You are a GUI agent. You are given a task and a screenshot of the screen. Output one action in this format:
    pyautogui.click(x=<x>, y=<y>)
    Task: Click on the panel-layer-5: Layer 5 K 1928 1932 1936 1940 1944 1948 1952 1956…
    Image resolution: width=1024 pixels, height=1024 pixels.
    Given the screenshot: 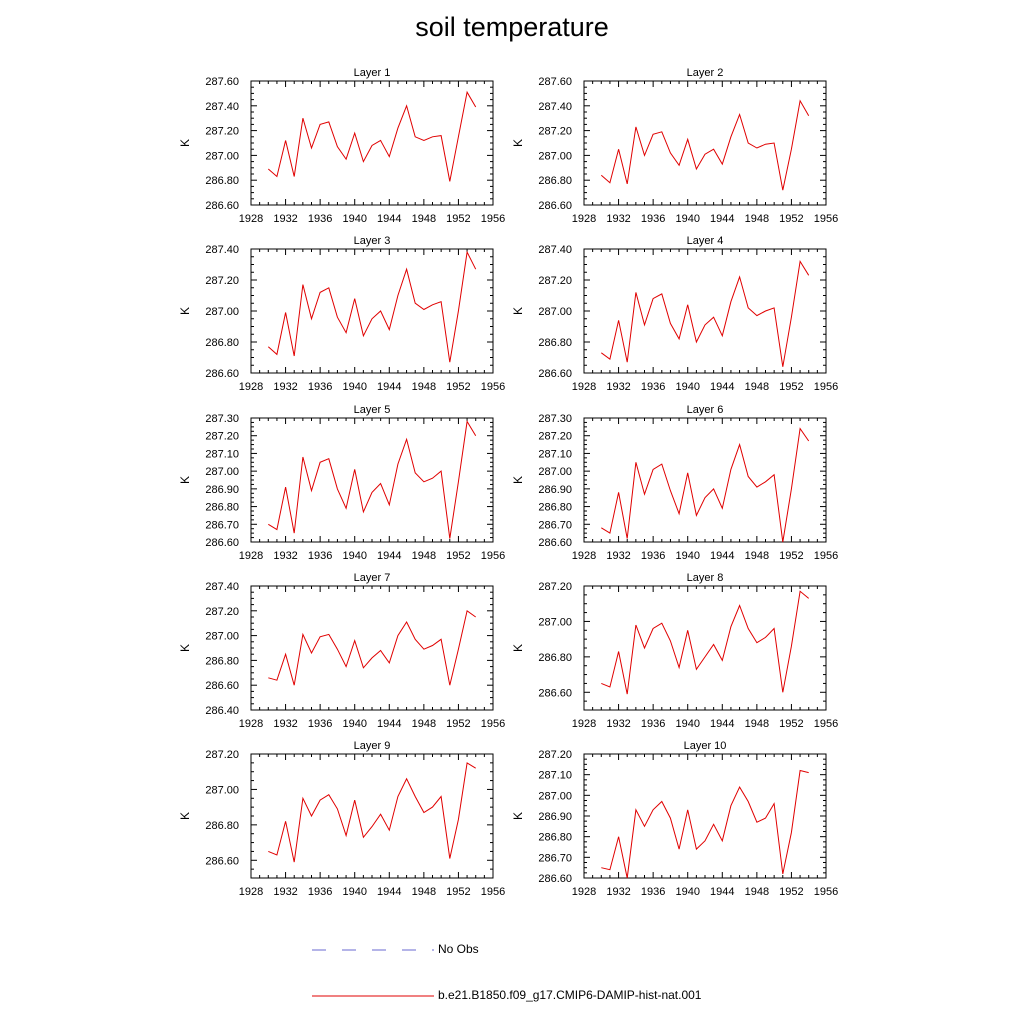 What is the action you would take?
    pyautogui.click(x=341, y=483)
    